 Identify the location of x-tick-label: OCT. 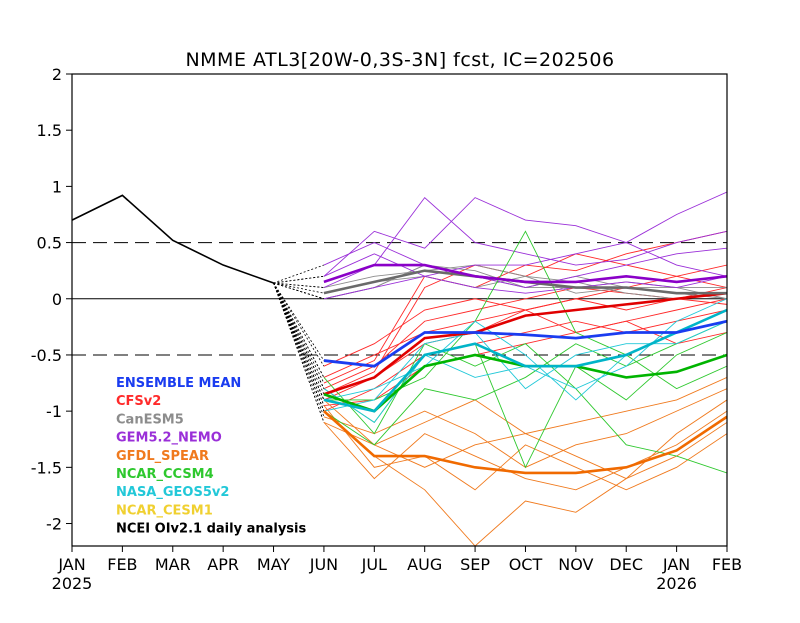
(526, 564).